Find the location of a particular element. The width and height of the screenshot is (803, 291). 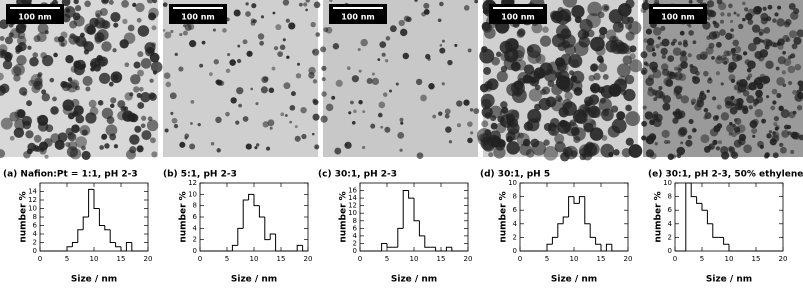

x-tick-label: 0 is located at coordinates (360, 259).